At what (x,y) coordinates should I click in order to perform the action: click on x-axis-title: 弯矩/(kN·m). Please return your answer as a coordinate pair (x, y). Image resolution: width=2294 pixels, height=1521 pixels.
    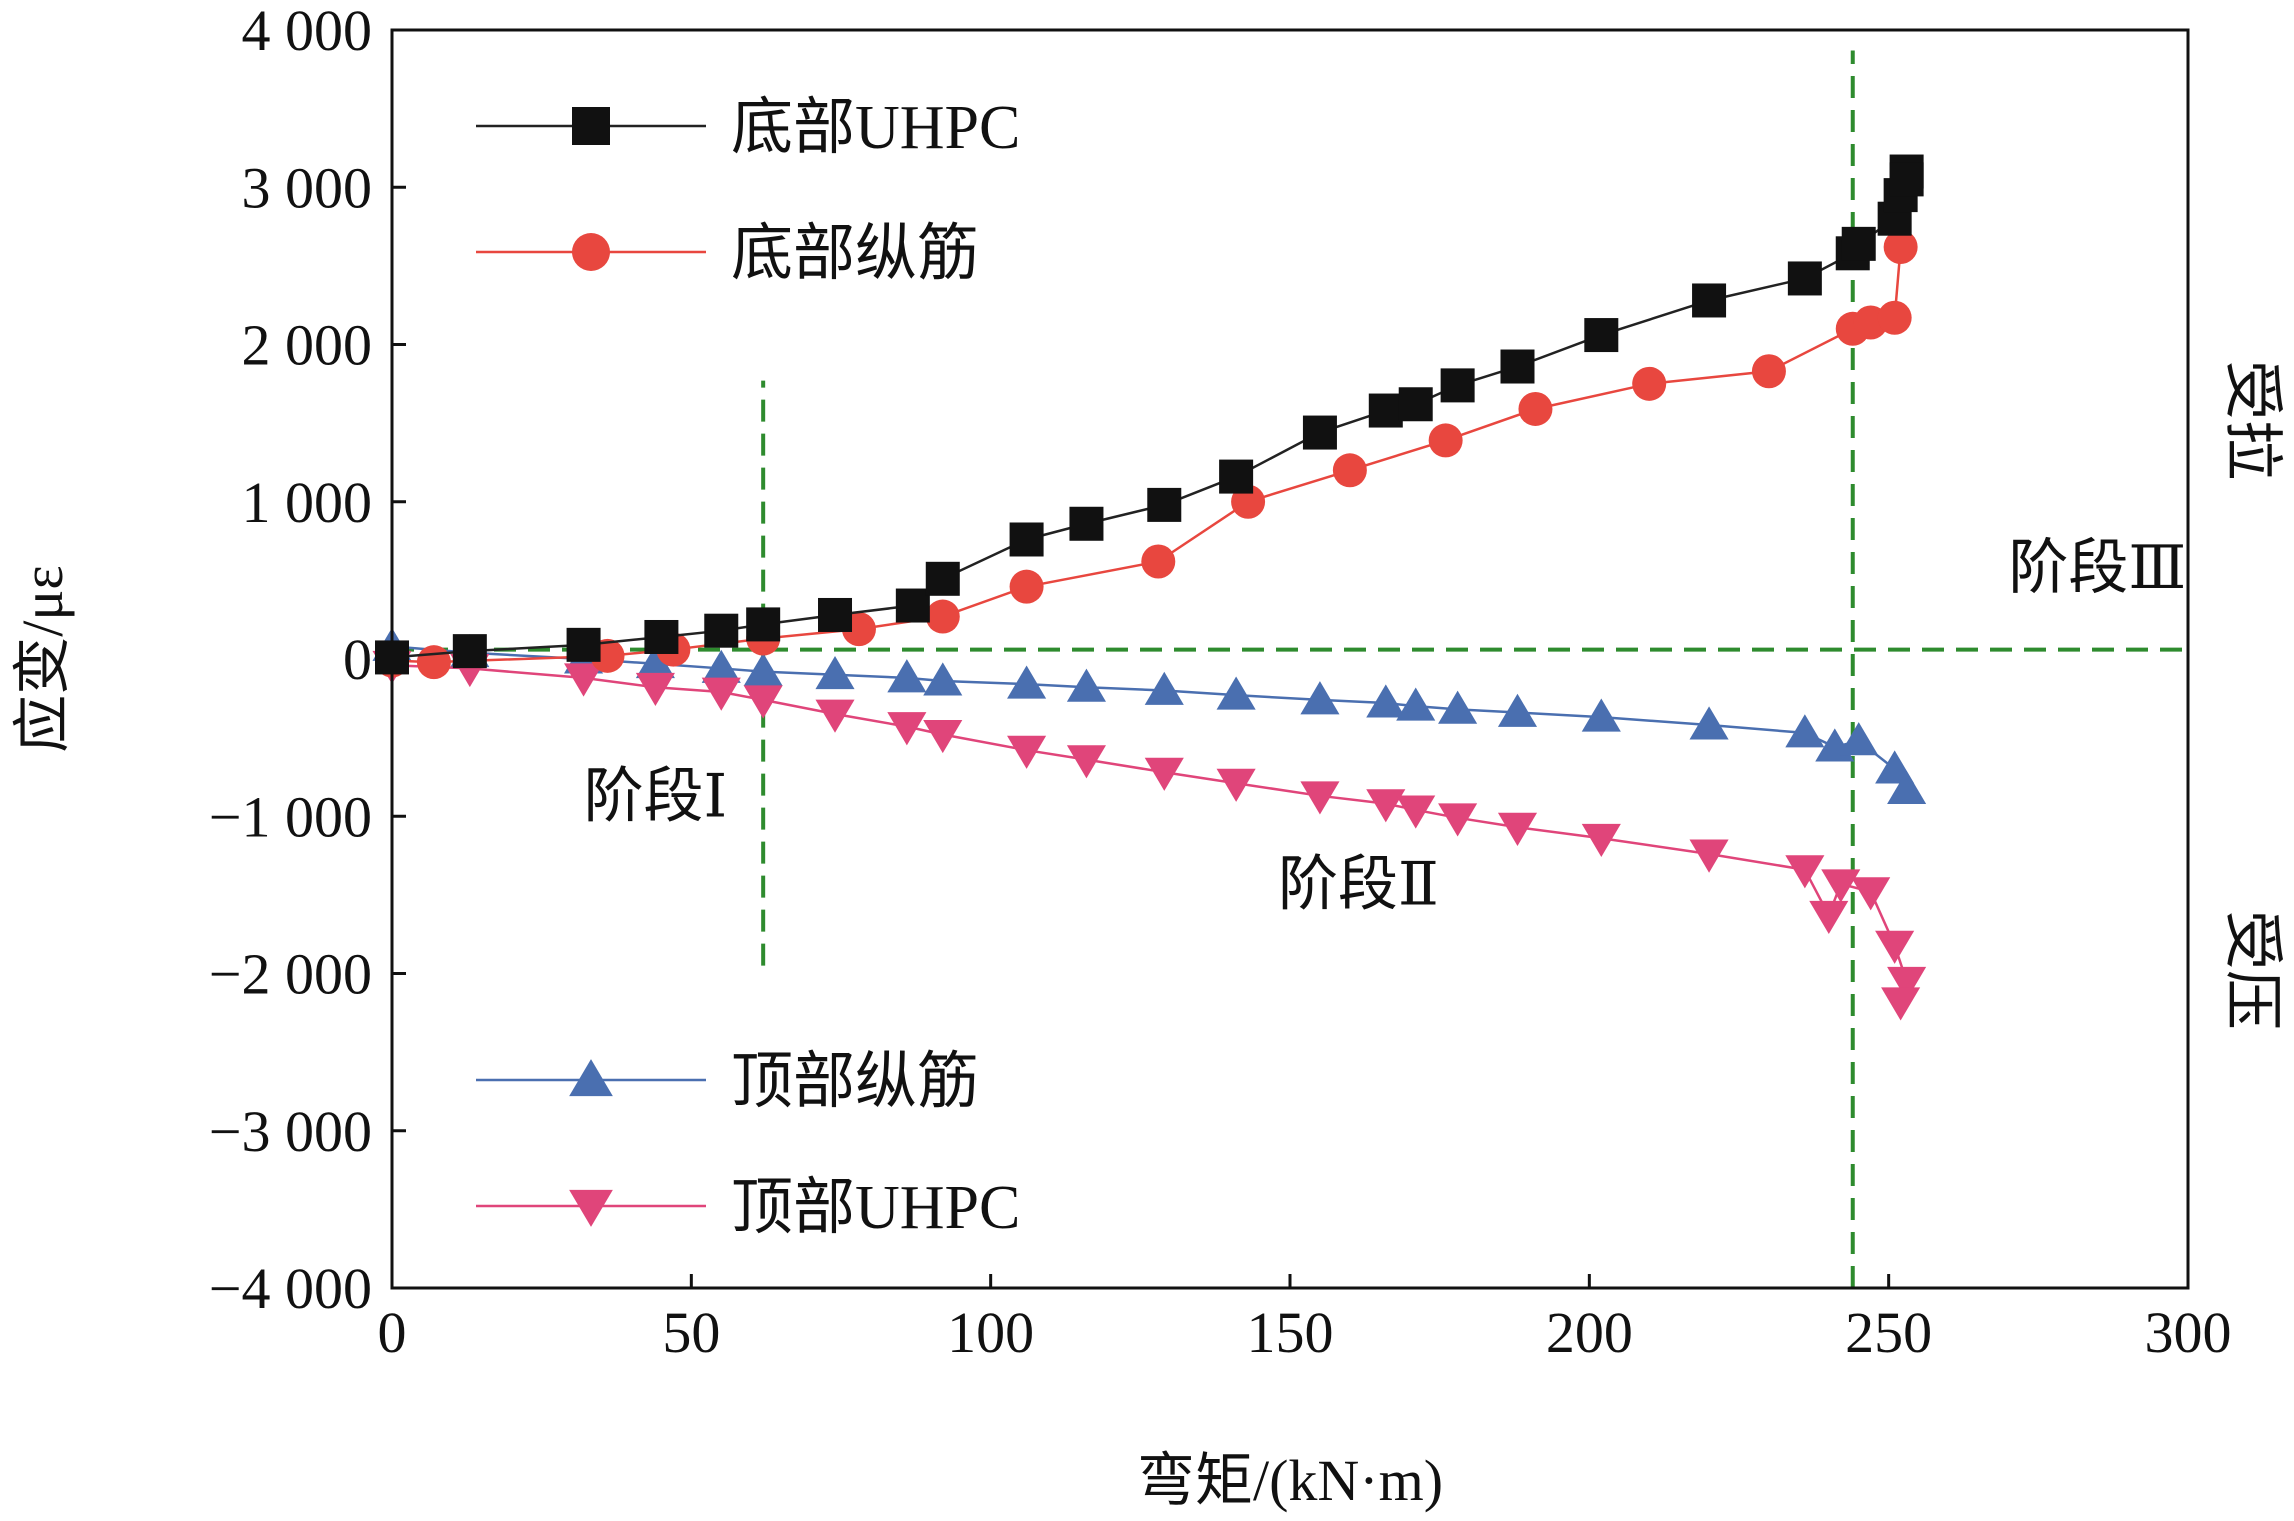
    Looking at the image, I should click on (1290, 1480).